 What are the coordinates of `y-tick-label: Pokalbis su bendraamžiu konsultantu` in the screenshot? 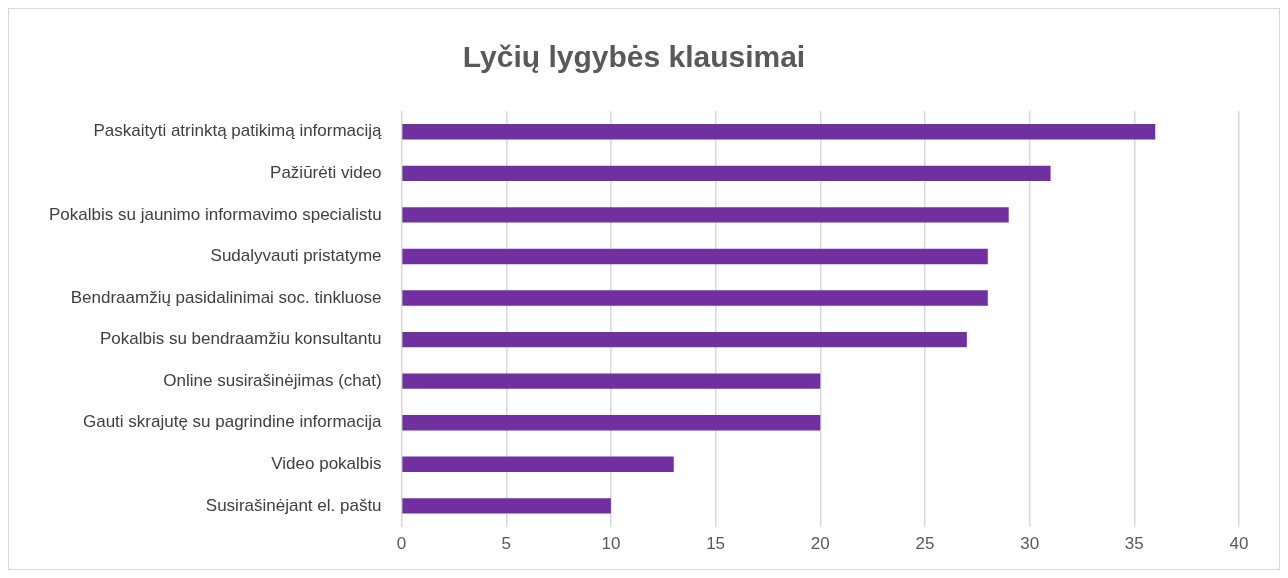 It's located at (240, 339).